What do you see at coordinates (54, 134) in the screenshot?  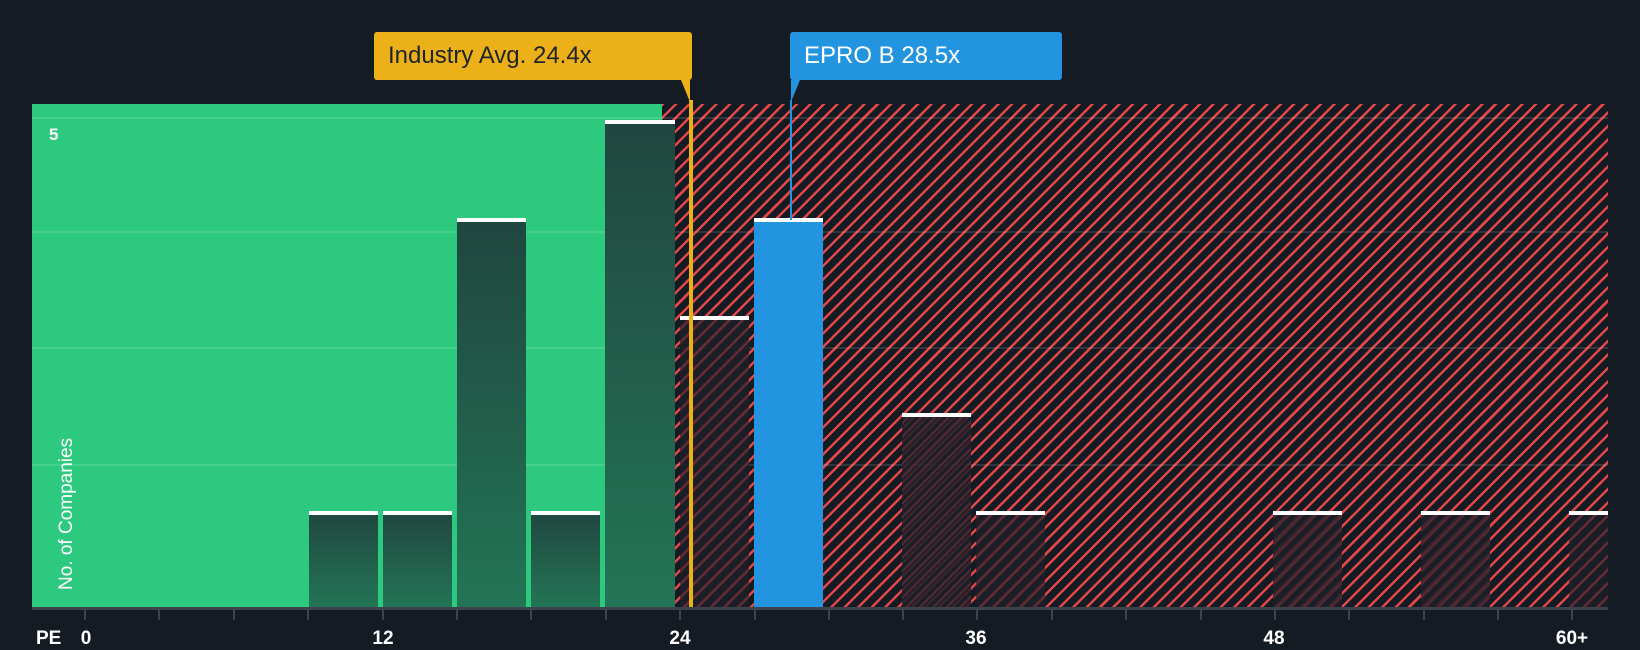 I see `y-tick-label: 5` at bounding box center [54, 134].